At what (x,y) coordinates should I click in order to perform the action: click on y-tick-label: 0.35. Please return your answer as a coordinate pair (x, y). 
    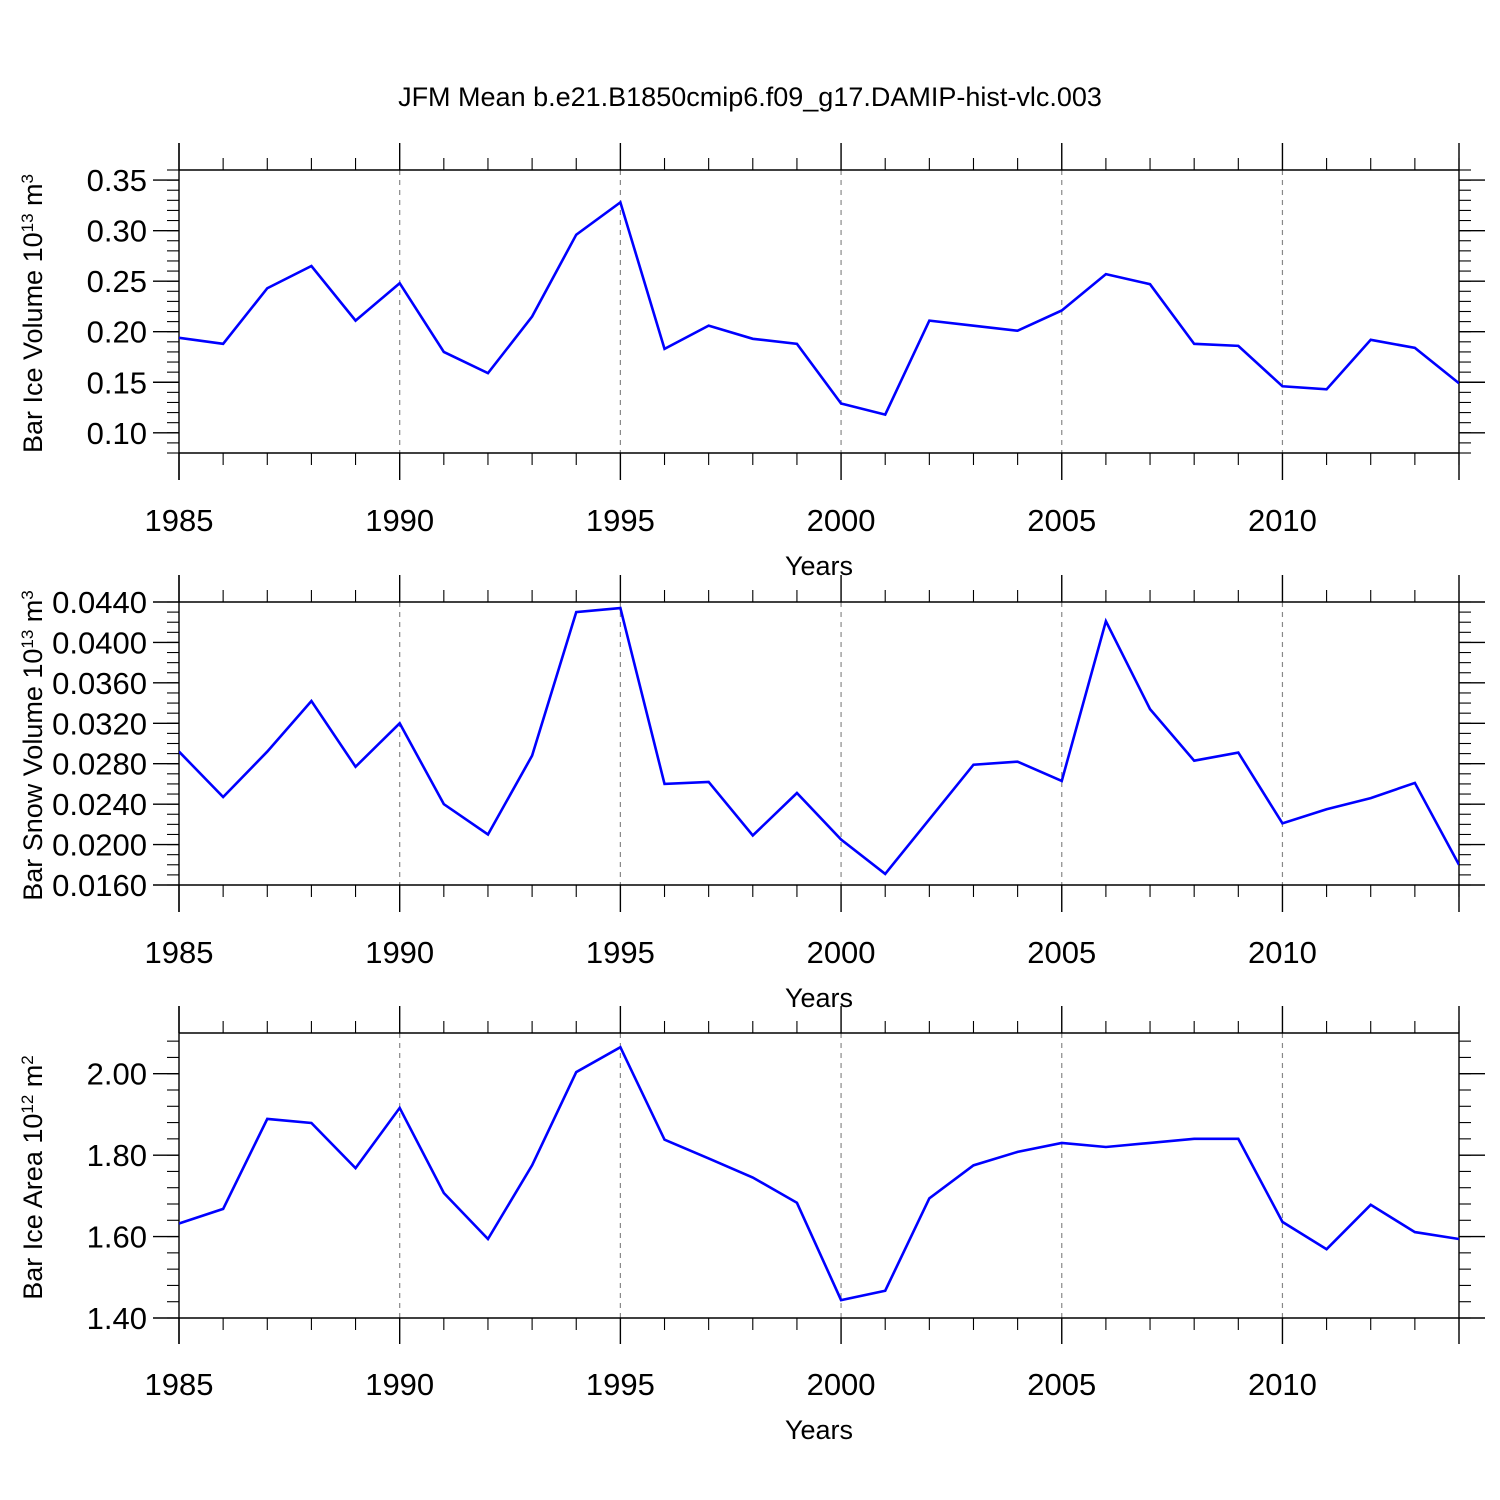
    Looking at the image, I should click on (117, 180).